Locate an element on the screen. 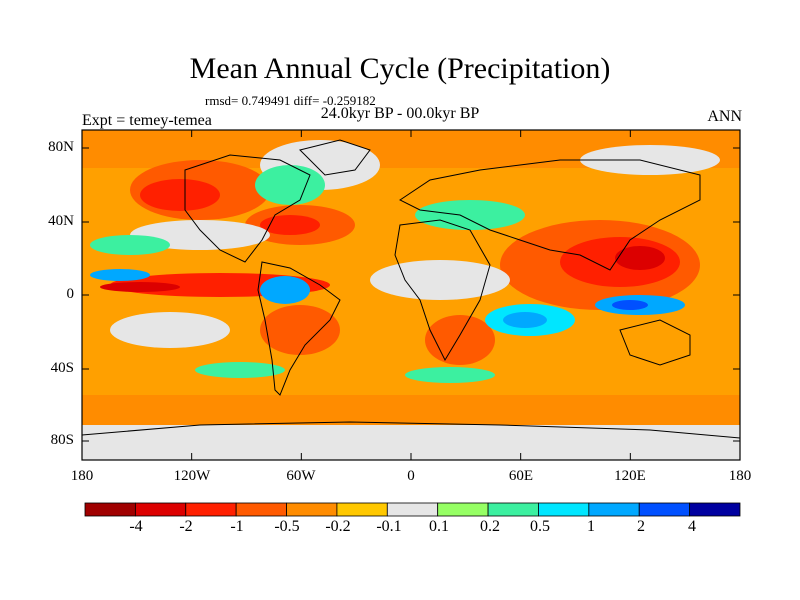 The height and width of the screenshot is (600, 800). southern-band is located at coordinates (411, 410).